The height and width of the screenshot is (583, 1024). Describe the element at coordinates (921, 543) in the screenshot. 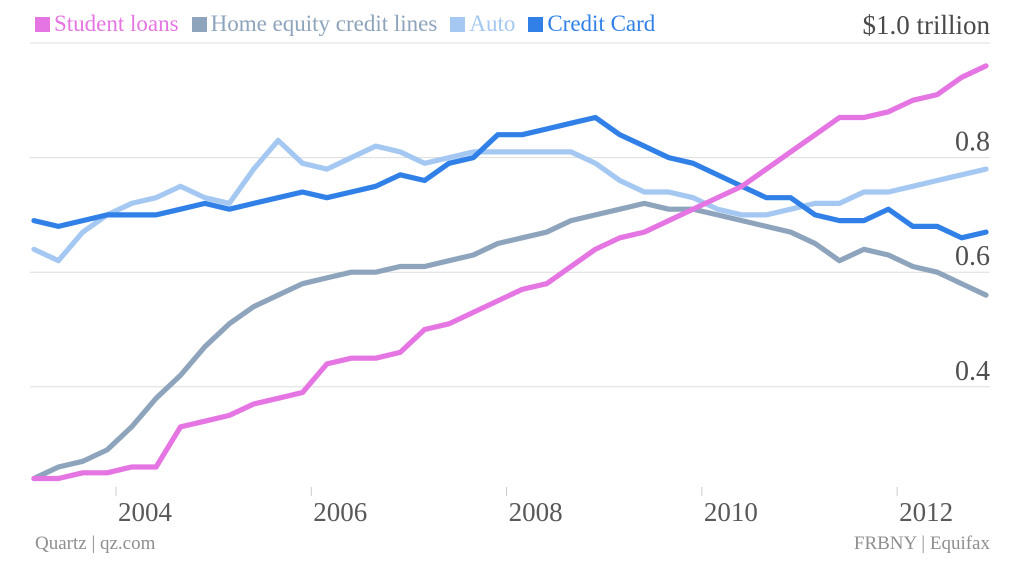

I see `source-attribution-right: FRBNY | Equifax` at that location.